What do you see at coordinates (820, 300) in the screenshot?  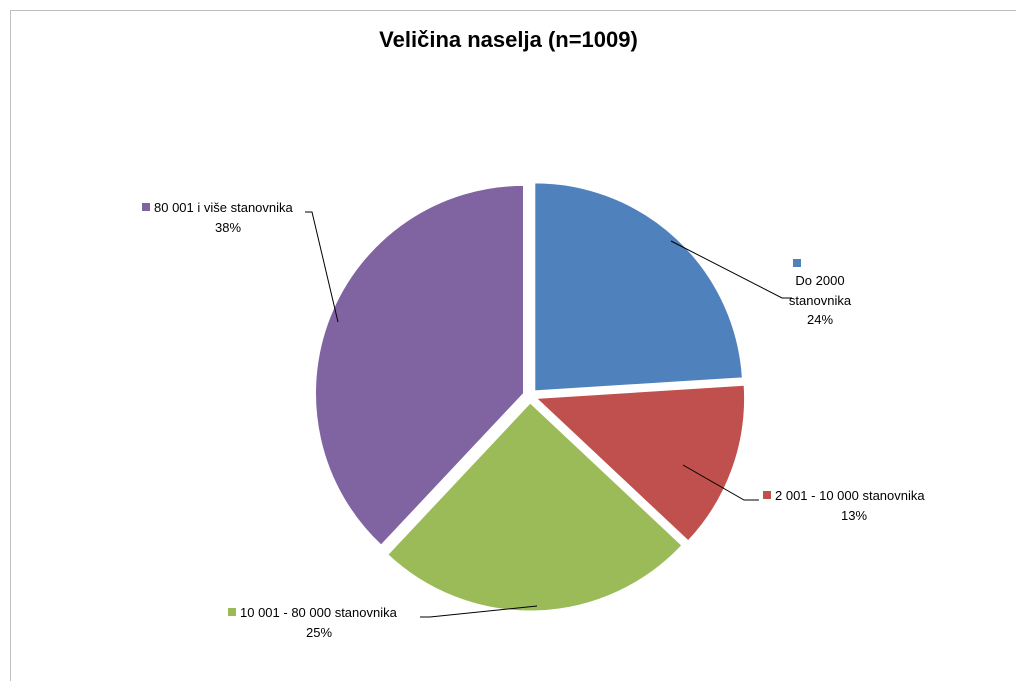 I see `slice-category-label: stanovnika` at bounding box center [820, 300].